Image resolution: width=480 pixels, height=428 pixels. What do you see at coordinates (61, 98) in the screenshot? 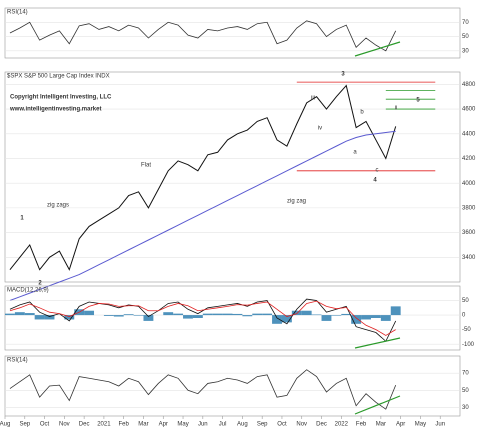
I see `annotation: Copyright Intelligent Investing, LLC` at bounding box center [61, 98].